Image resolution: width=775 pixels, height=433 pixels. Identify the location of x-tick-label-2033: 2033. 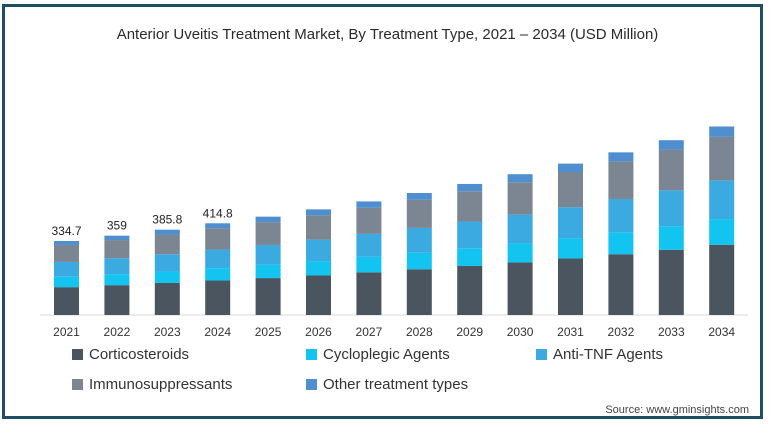
(671, 332).